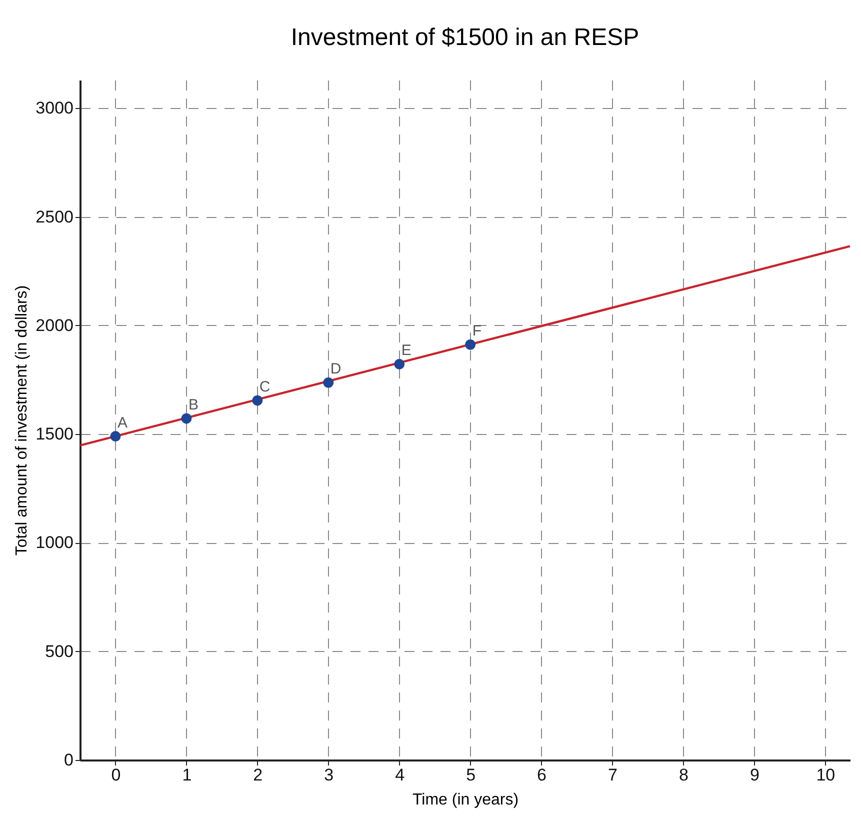 This screenshot has width=861, height=834. Describe the element at coordinates (116, 775) in the screenshot. I see `x-tick-label: 0` at that location.